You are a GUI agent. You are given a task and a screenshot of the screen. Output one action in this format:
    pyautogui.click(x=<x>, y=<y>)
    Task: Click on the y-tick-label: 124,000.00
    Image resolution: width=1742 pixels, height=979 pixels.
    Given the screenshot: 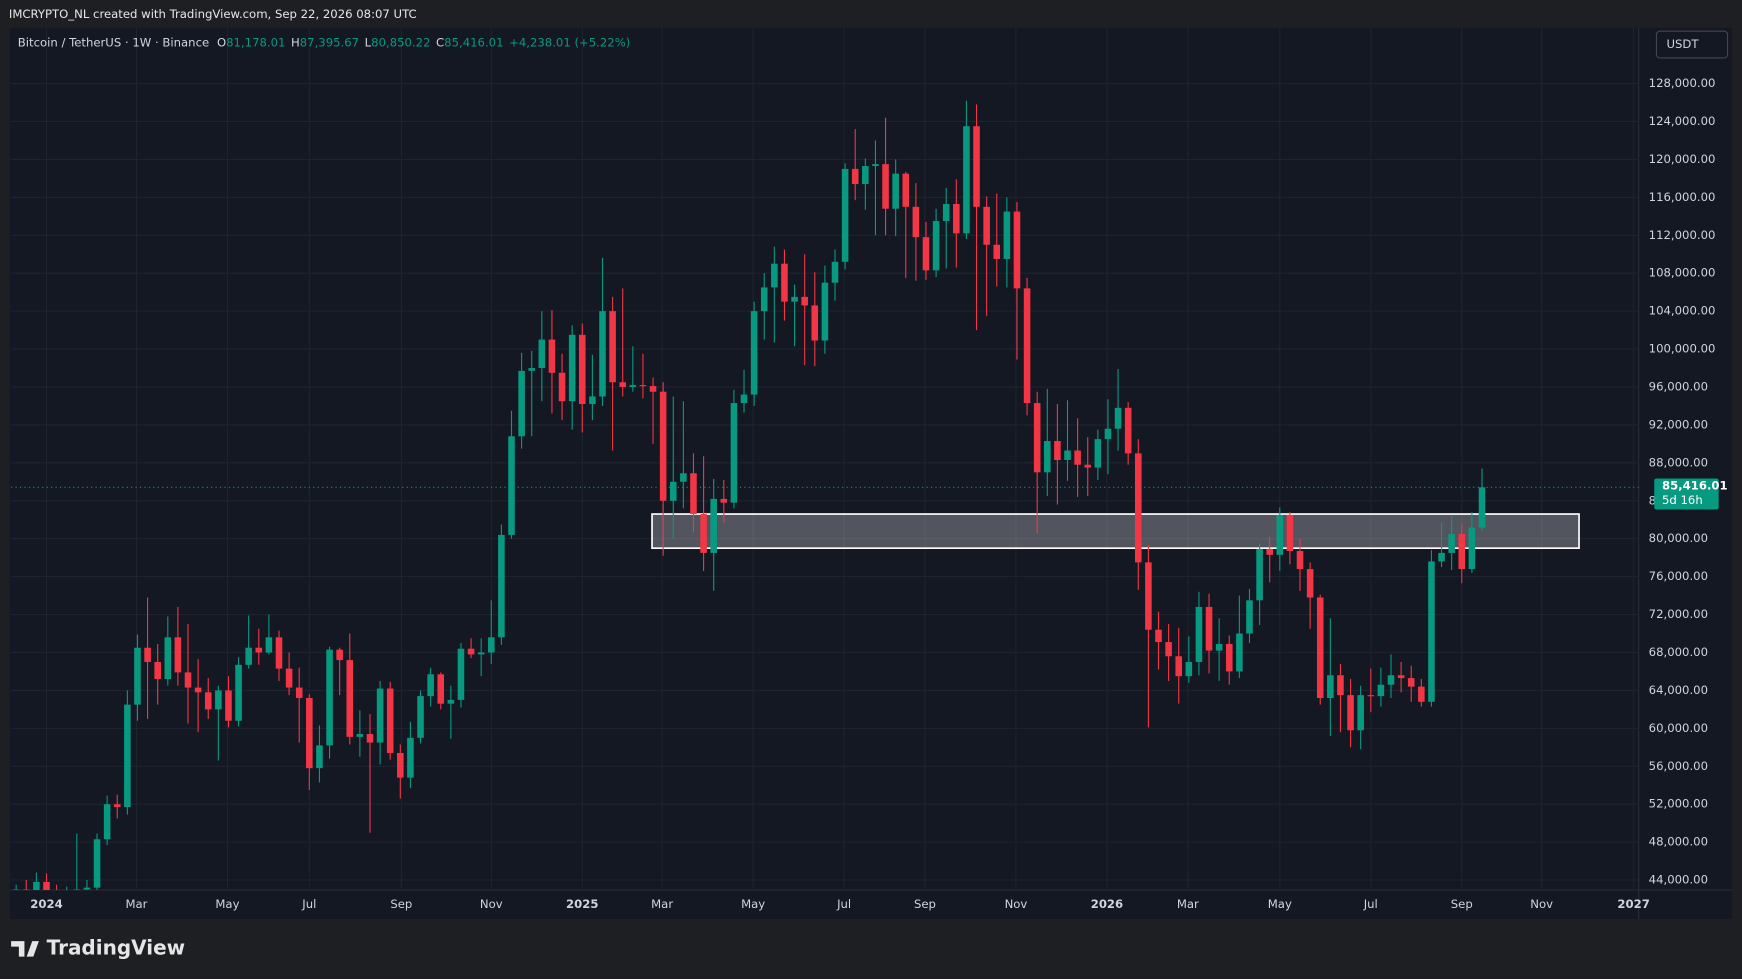 What is the action you would take?
    pyautogui.click(x=1682, y=121)
    